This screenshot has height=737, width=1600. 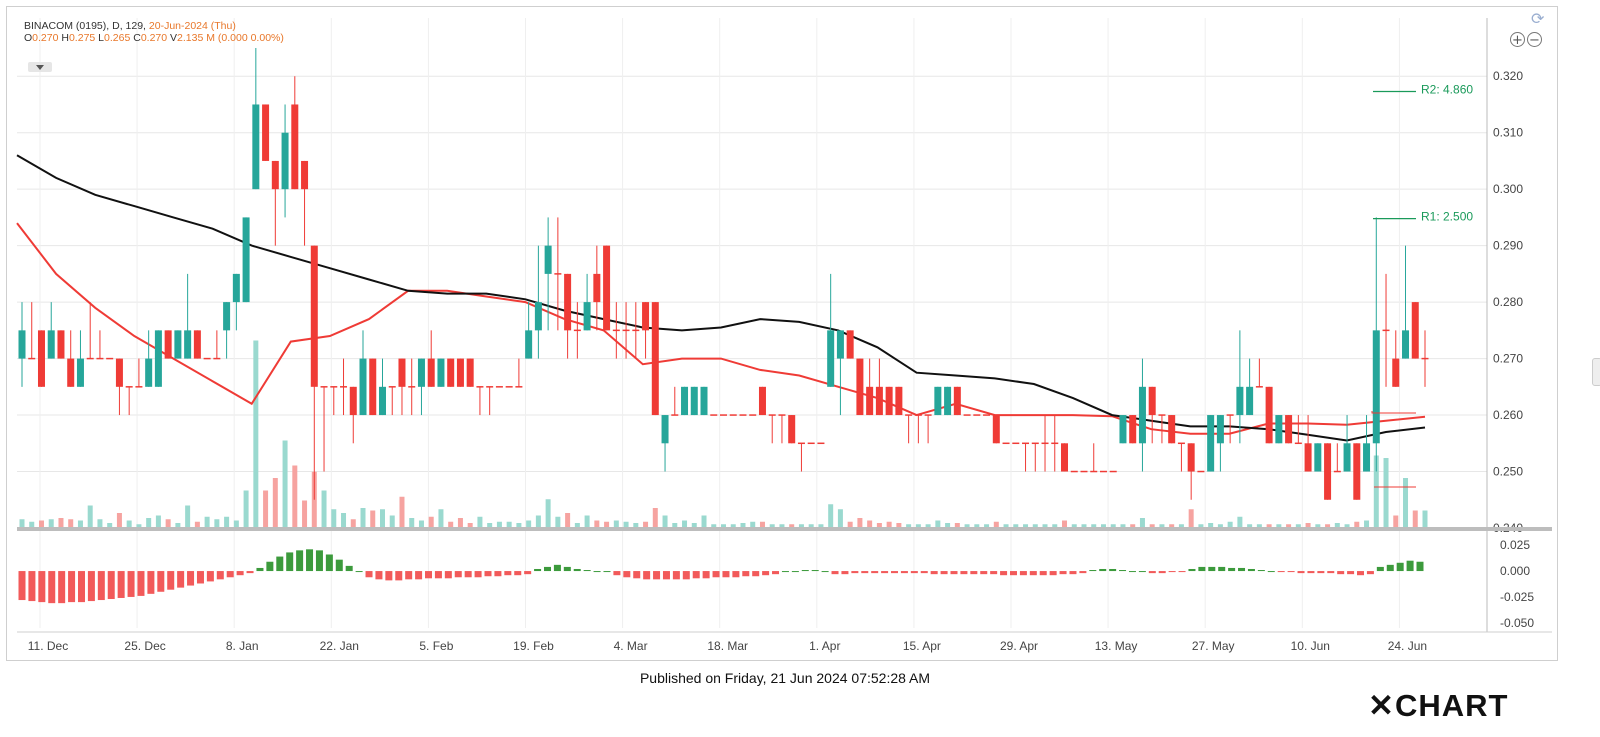 What do you see at coordinates (196, 38) in the screenshot?
I see `ohlc-v-value: 2.135 M` at bounding box center [196, 38].